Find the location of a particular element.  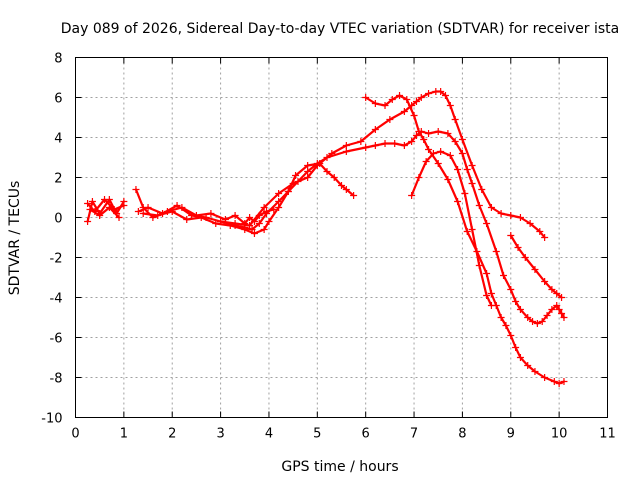

x-tick-label: 7 is located at coordinates (414, 434).